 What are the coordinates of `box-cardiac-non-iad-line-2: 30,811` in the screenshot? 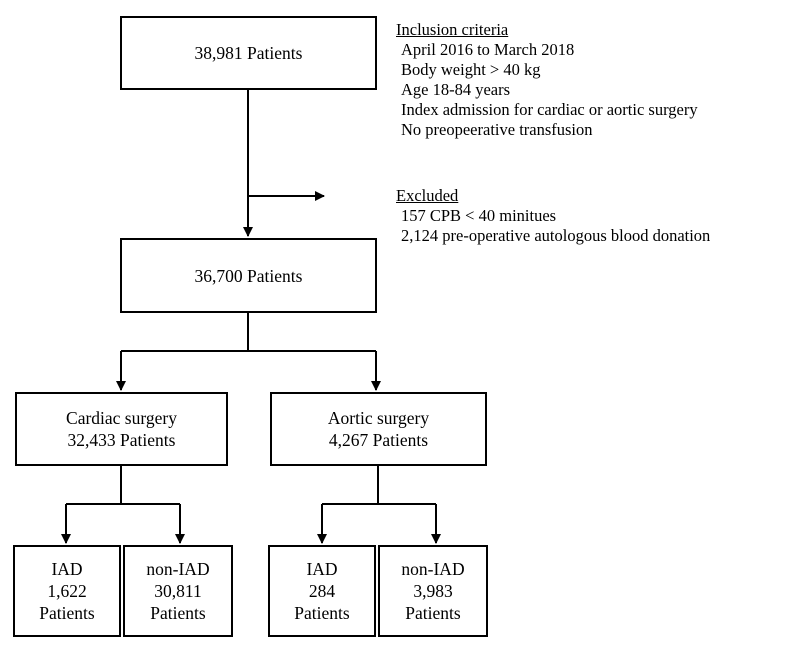 It's located at (178, 591).